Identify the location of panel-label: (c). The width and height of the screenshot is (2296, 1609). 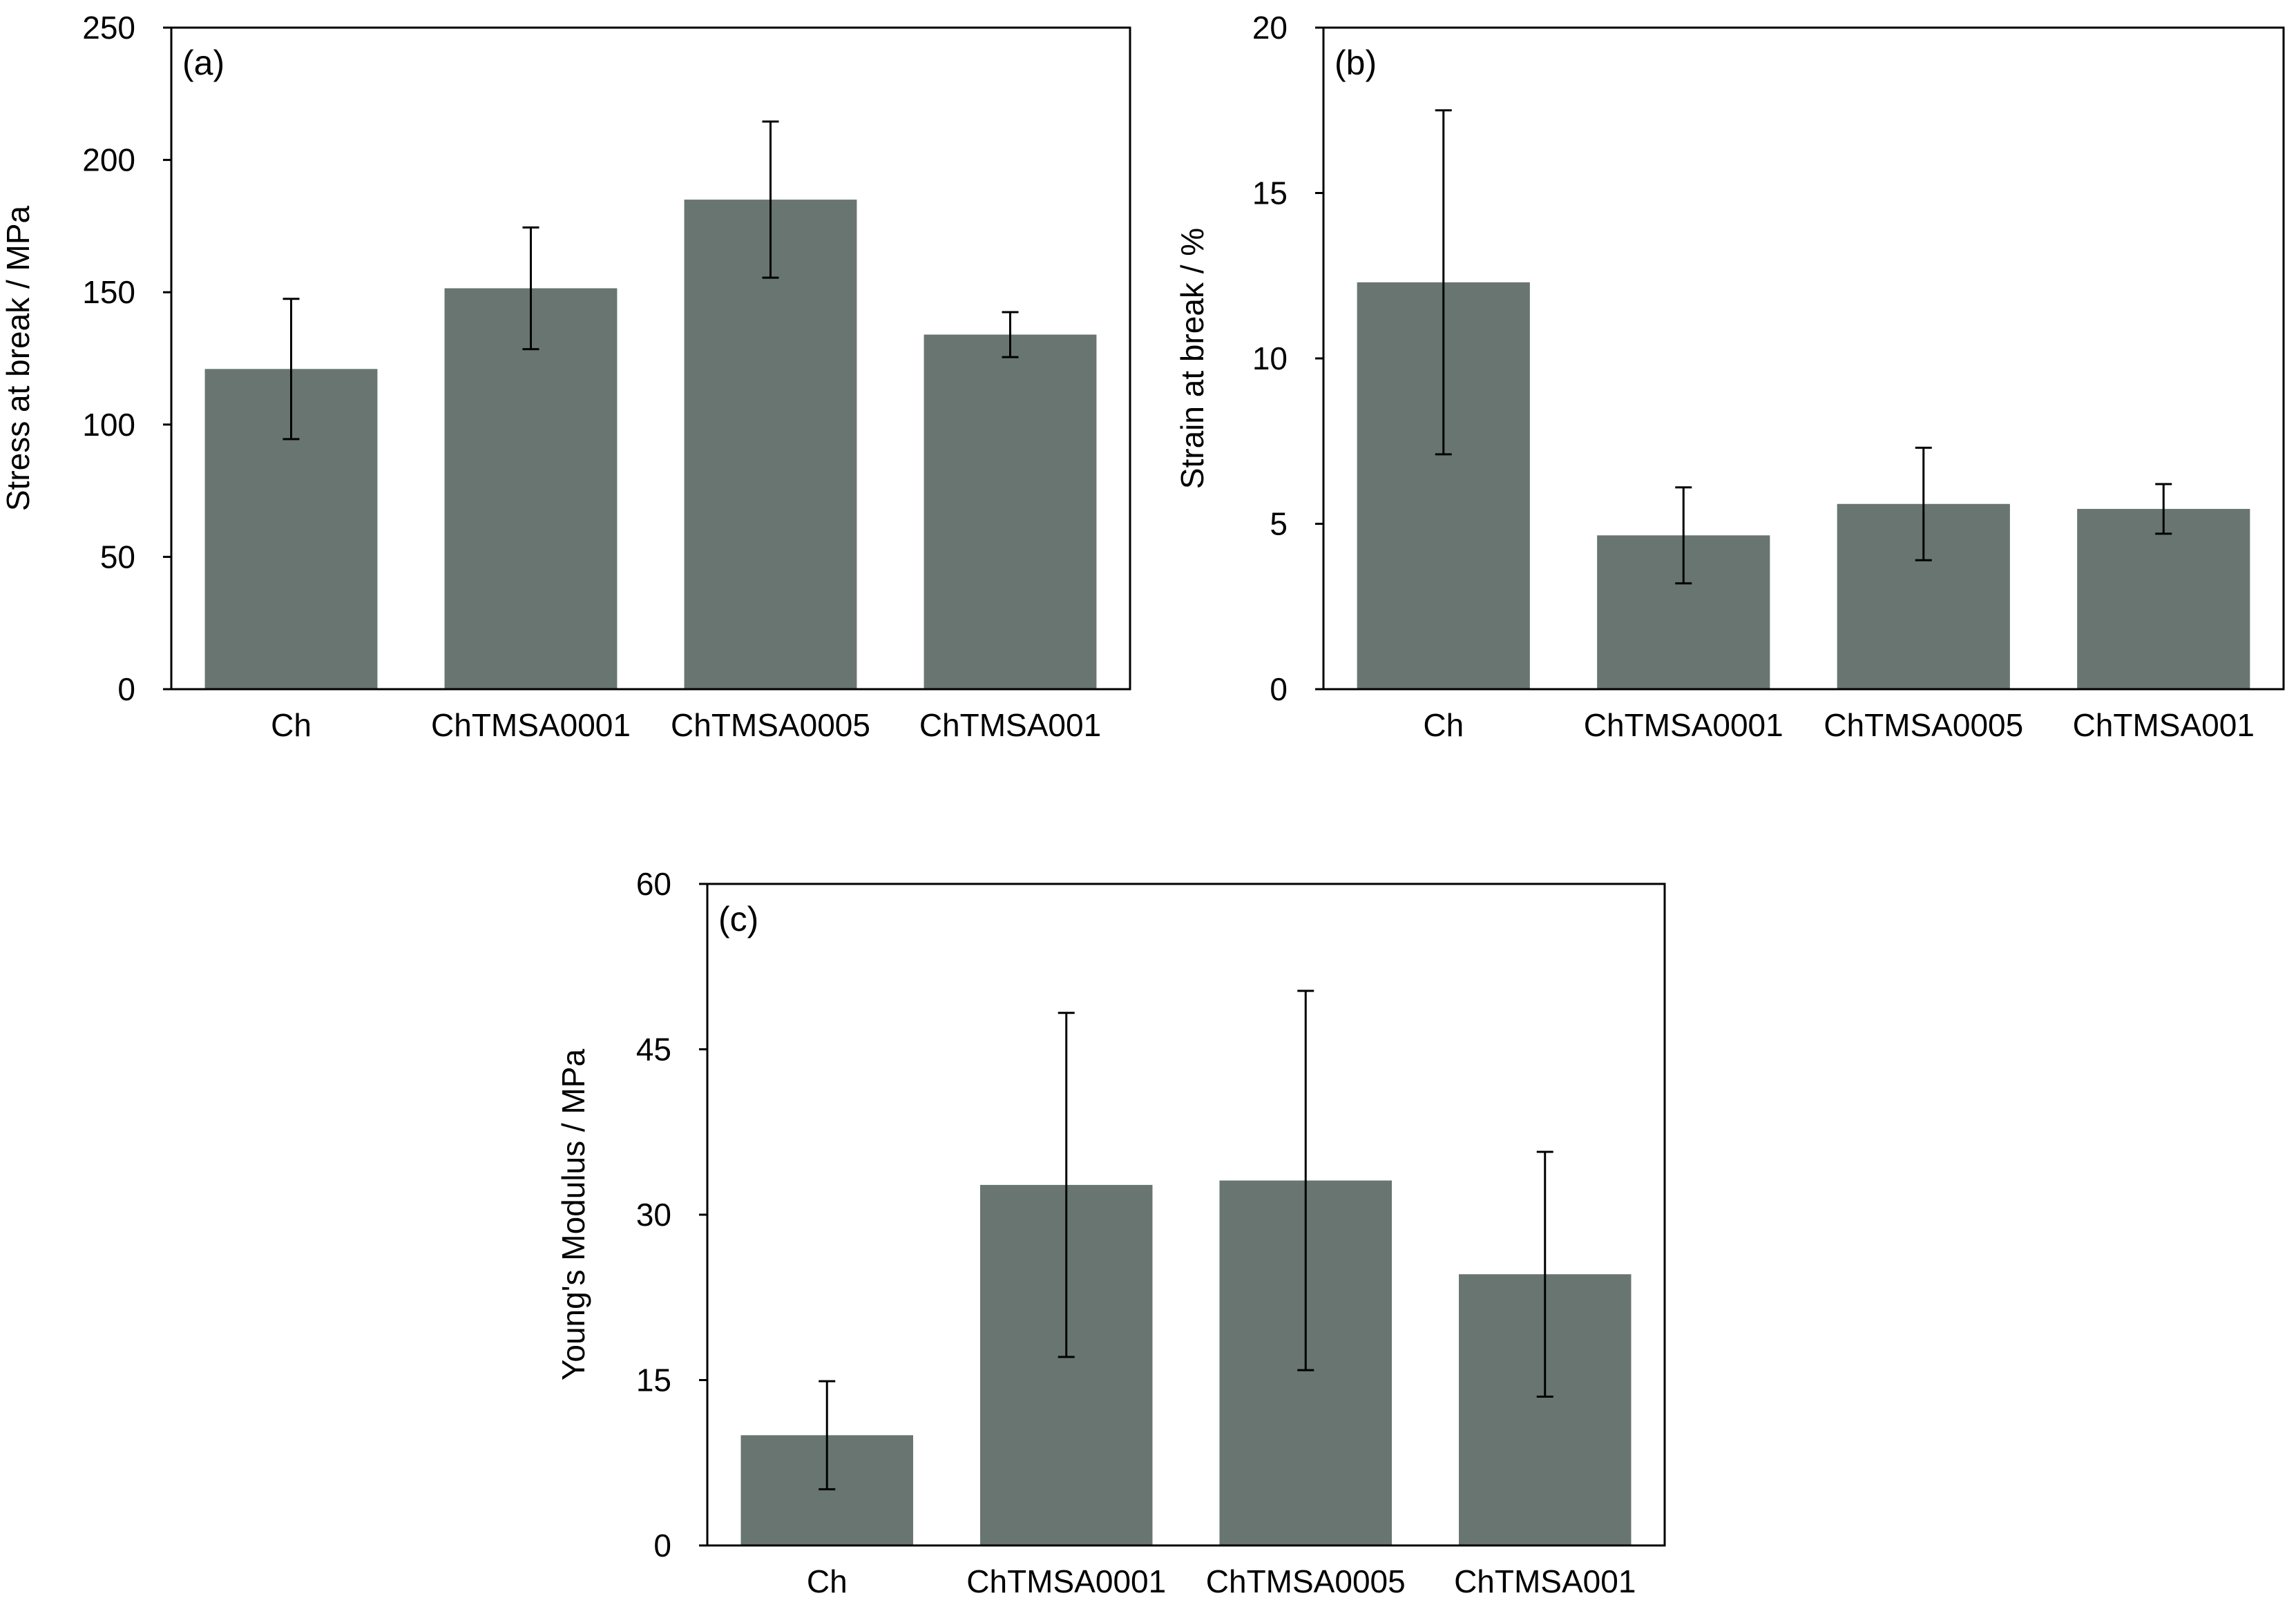
(738, 919).